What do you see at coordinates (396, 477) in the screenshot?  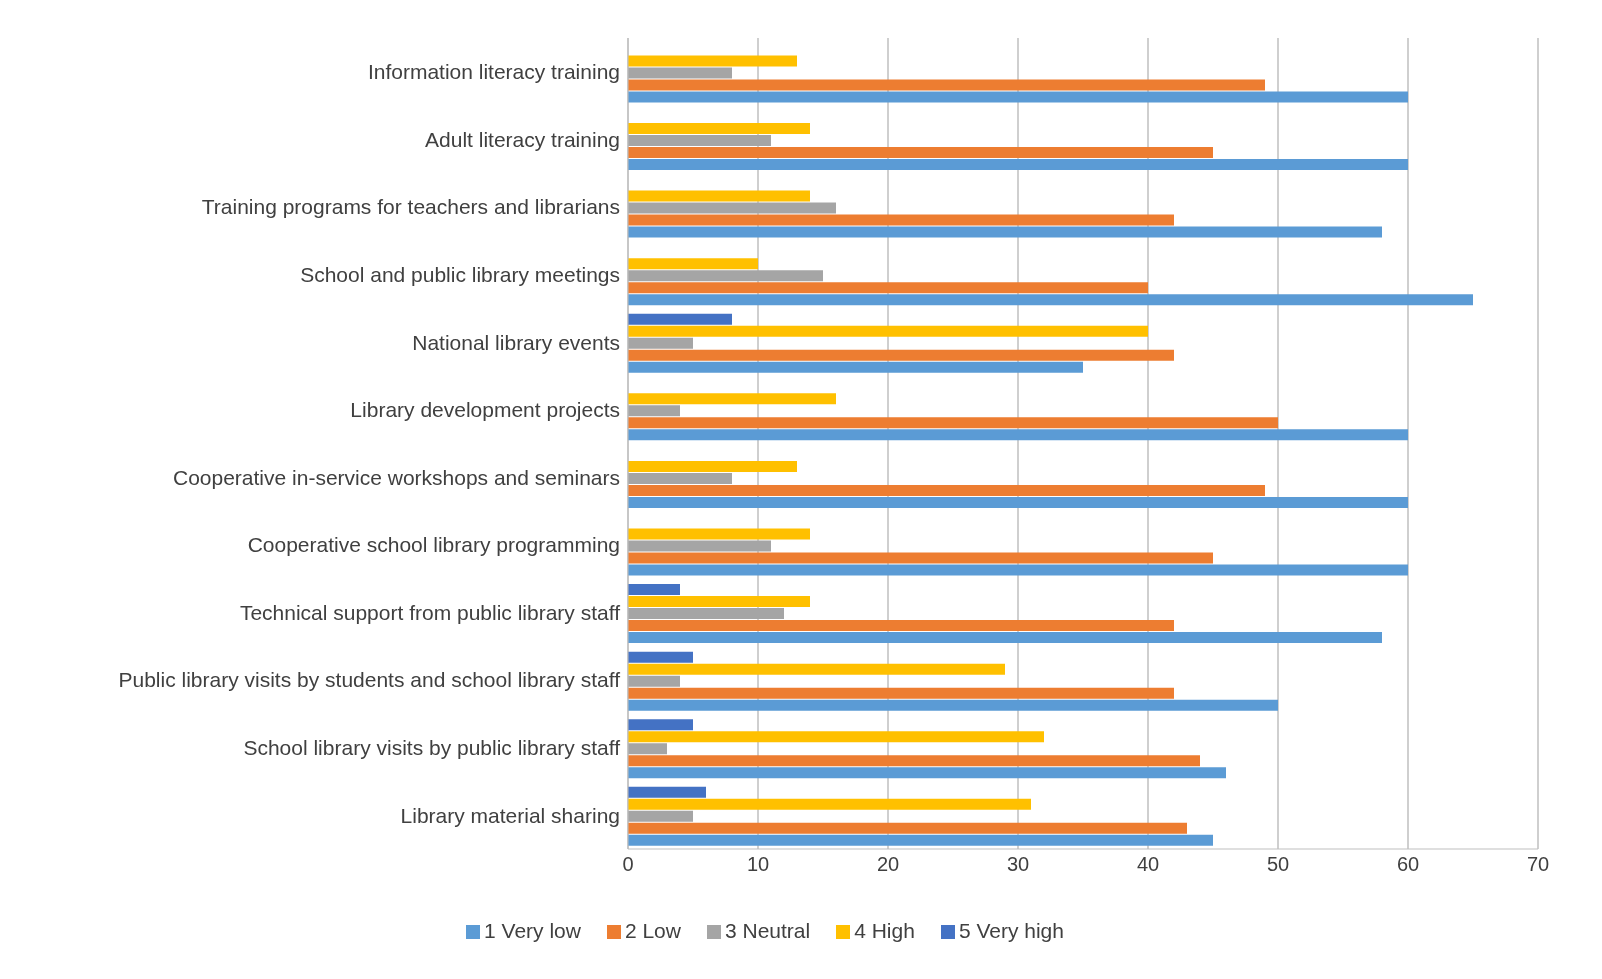 I see `y-tick-label: Cooperative in-service workshops and seminars` at bounding box center [396, 477].